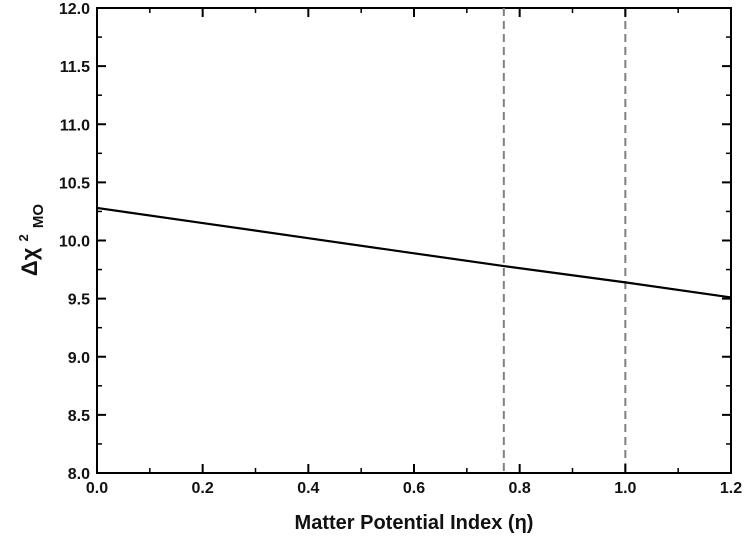  What do you see at coordinates (79, 358) in the screenshot?
I see `y-tick-label: 9.0` at bounding box center [79, 358].